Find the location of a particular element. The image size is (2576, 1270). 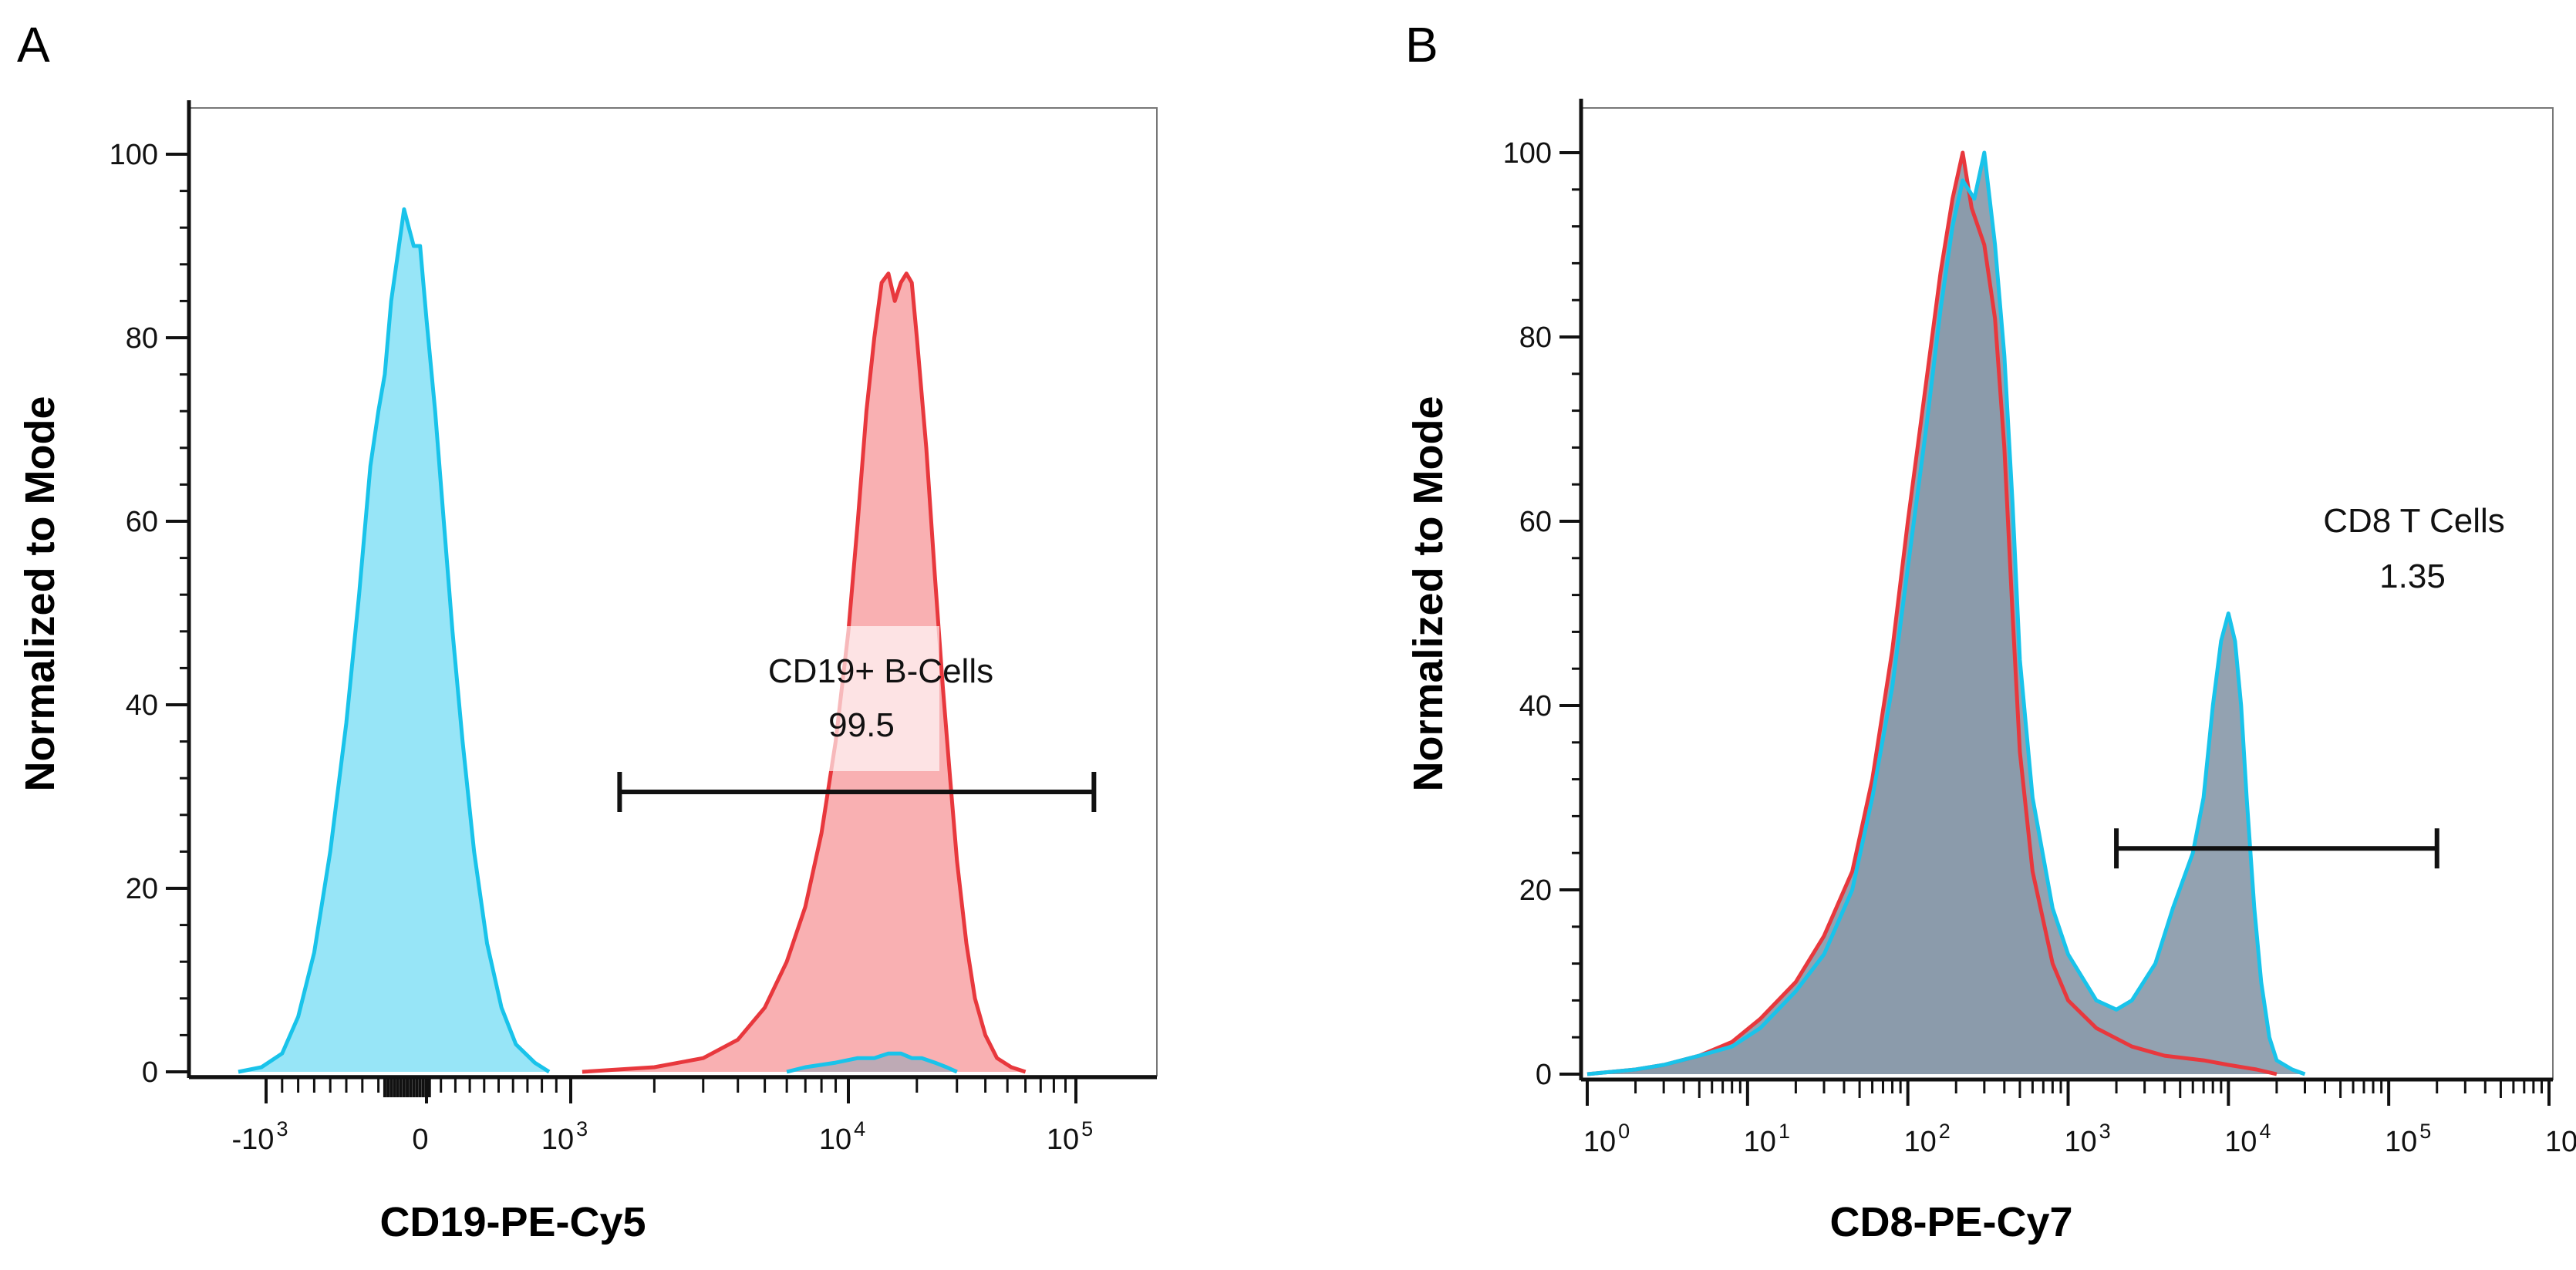

b-y-tick-label: 20 is located at coordinates (1535, 890).